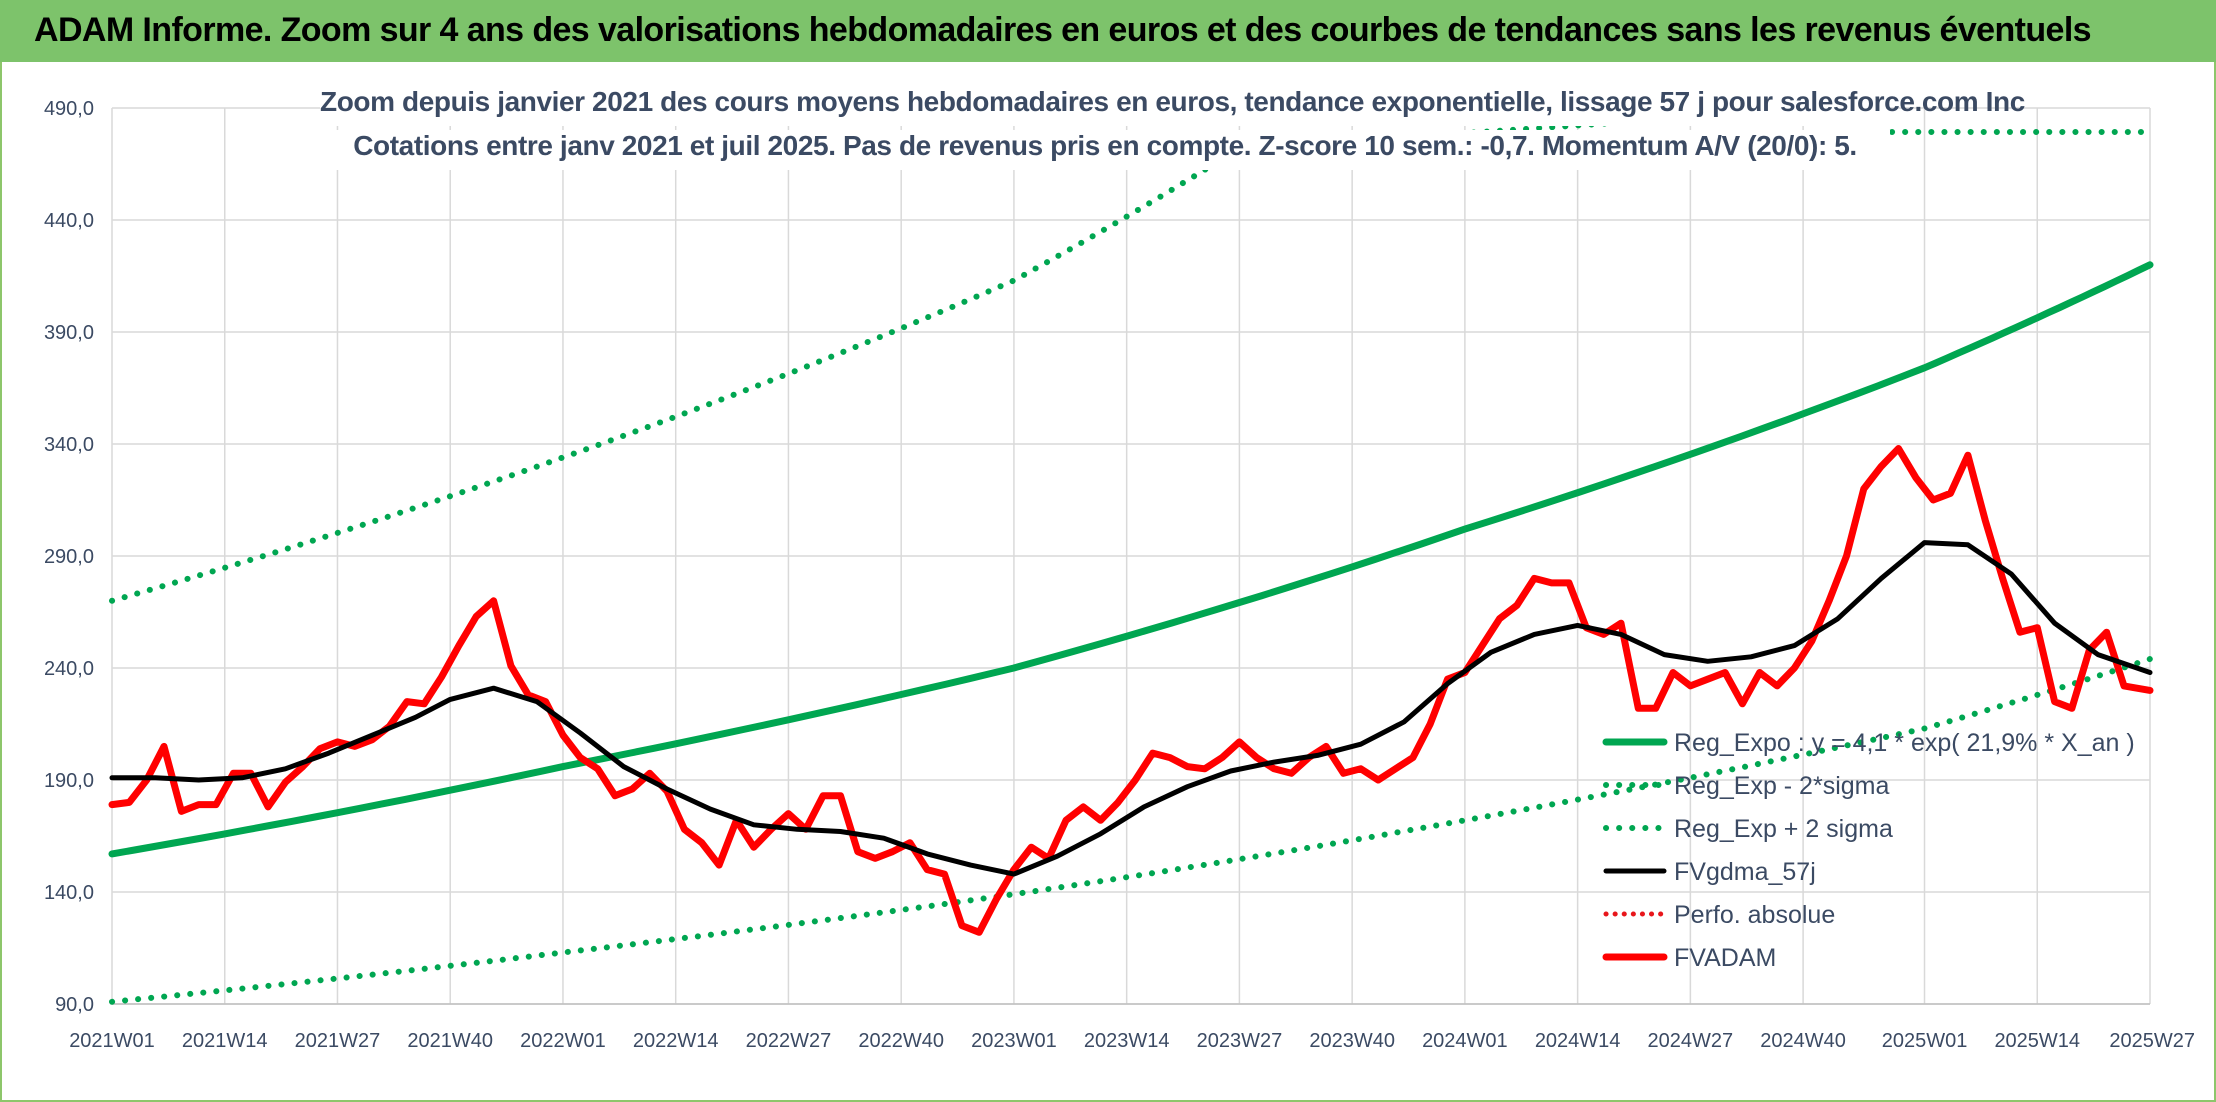 The height and width of the screenshot is (1102, 2216). What do you see at coordinates (112, 1041) in the screenshot?
I see `x-tick-label: 2021W01` at bounding box center [112, 1041].